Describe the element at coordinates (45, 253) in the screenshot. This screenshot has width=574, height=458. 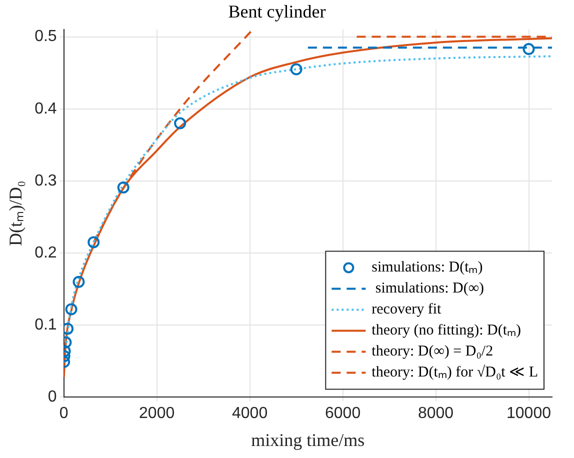
I see `y-tick-label: 0.2` at that location.